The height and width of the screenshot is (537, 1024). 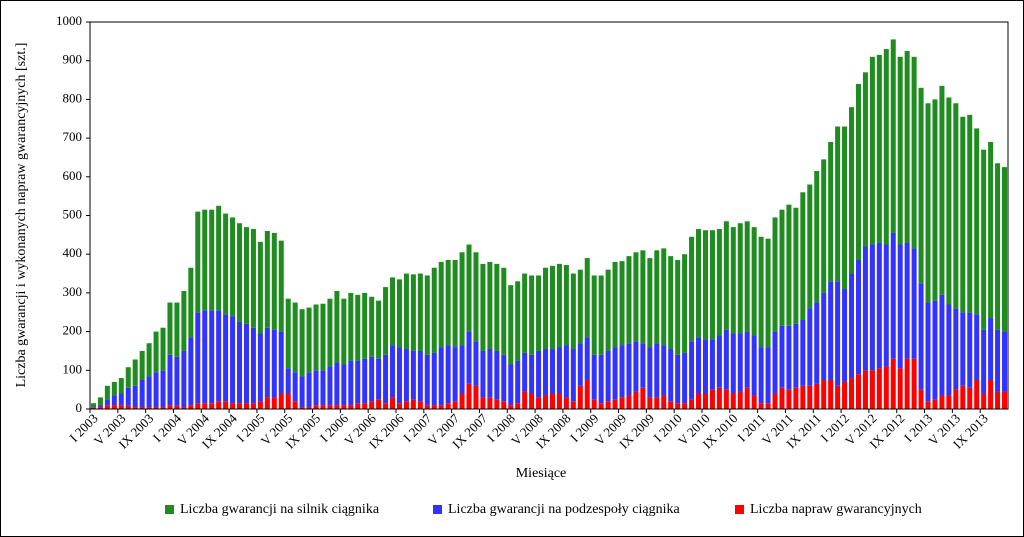 I want to click on y-tick-label: 1000, so click(x=69, y=20).